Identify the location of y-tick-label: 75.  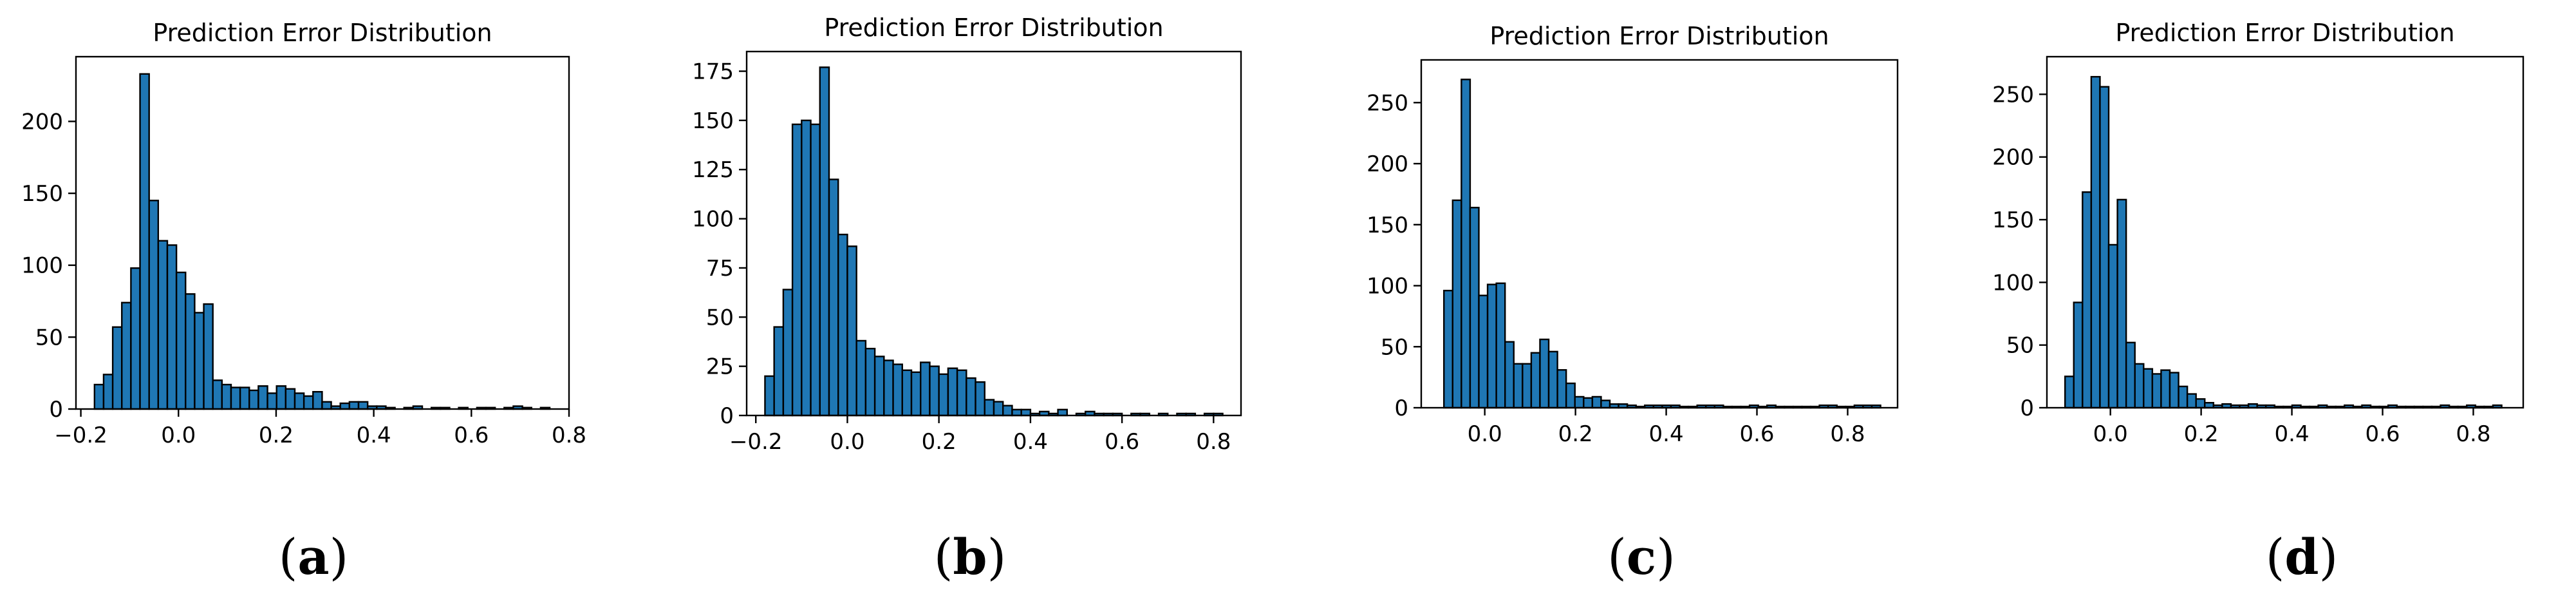
(720, 268).